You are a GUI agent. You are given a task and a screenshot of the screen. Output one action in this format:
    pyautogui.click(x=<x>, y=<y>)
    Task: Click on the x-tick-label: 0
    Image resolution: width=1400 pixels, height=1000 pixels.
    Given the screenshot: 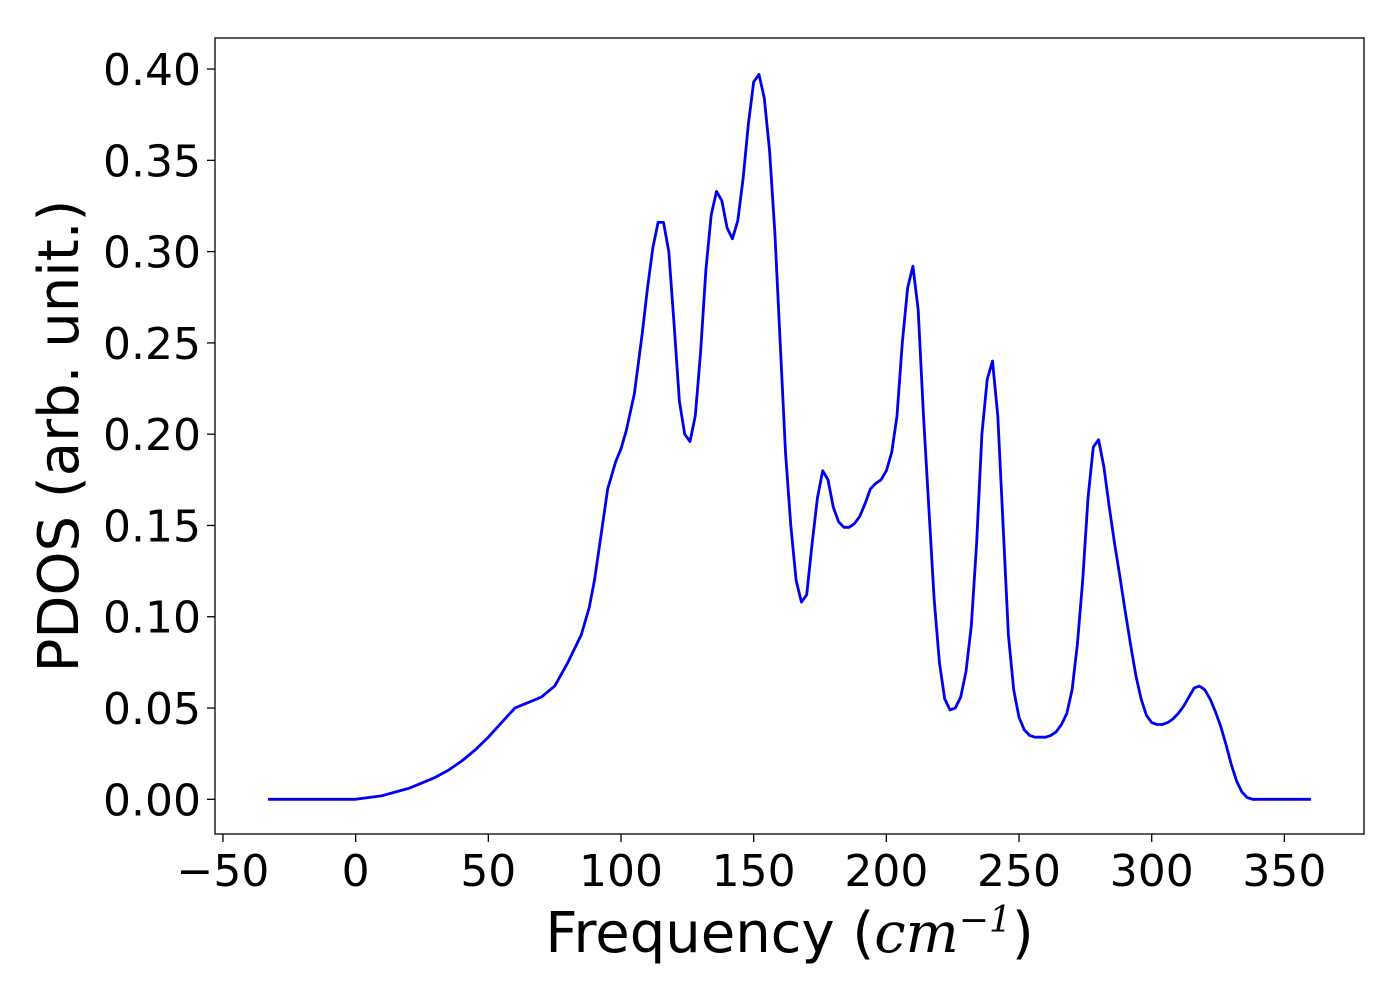 What is the action you would take?
    pyautogui.click(x=356, y=871)
    